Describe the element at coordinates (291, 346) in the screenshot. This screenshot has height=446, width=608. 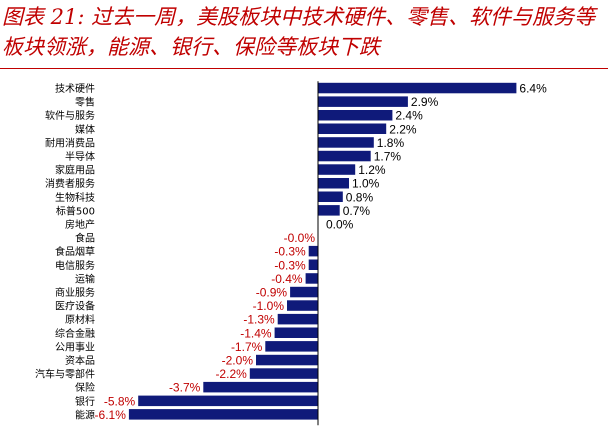
I see `bar-公用事业` at that location.